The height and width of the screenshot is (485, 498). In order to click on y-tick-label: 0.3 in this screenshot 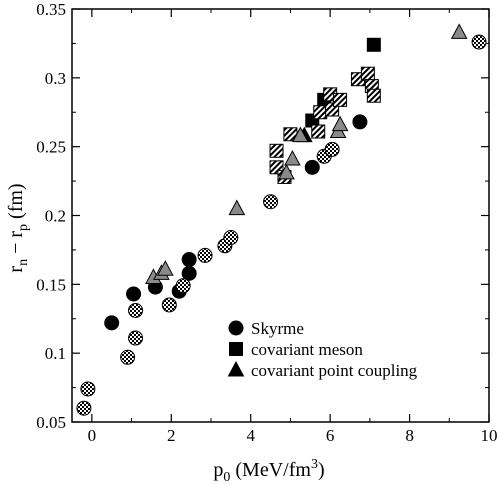, I will do `click(55, 78)`.